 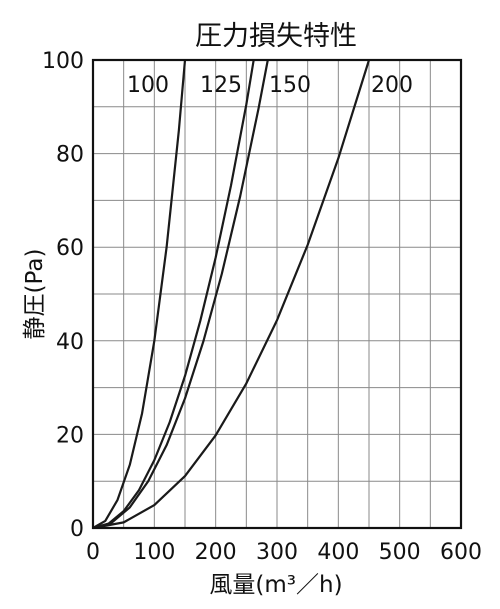 What do you see at coordinates (277, 552) in the screenshot?
I see `x-tick-label: 300` at bounding box center [277, 552].